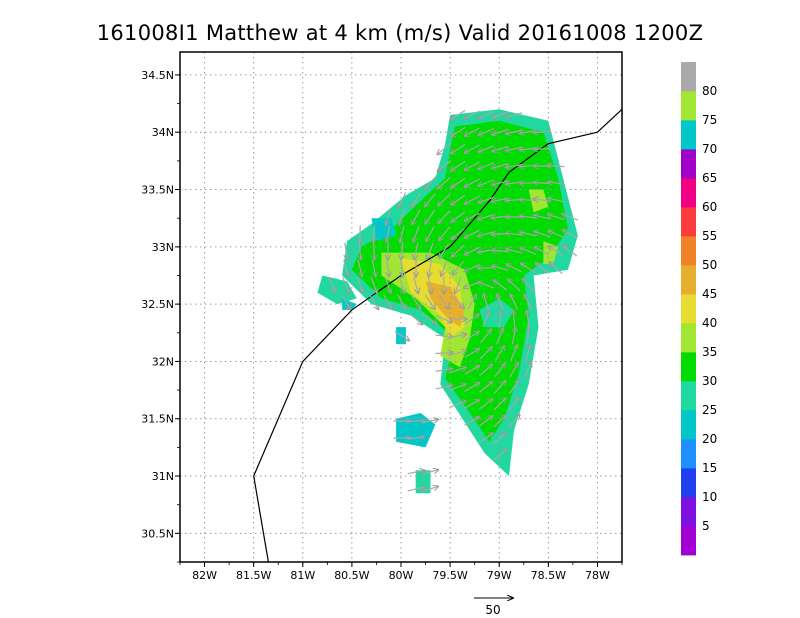 Image resolution: width=800 pixels, height=618 pixels. Describe the element at coordinates (709, 410) in the screenshot. I see `colorbar-label-25: 25` at that location.